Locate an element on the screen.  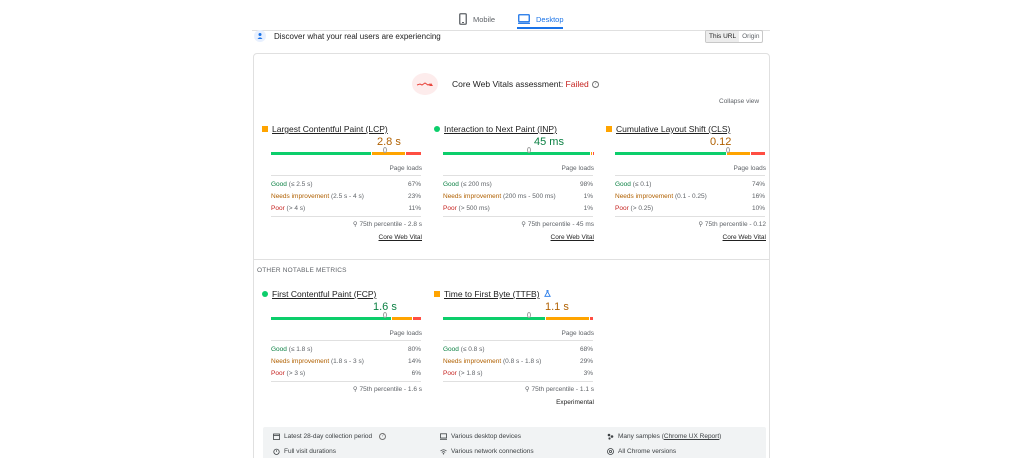
metric-name-link: First Contentful Paint (FCP) is located at coordinates (324, 294).